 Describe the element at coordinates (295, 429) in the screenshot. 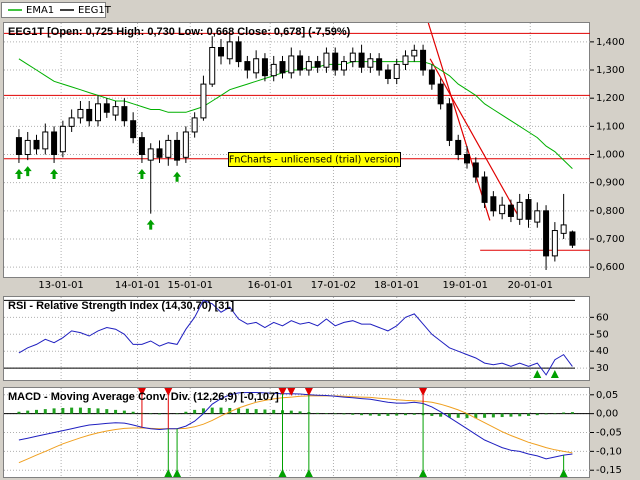

I see `signal-line` at that location.